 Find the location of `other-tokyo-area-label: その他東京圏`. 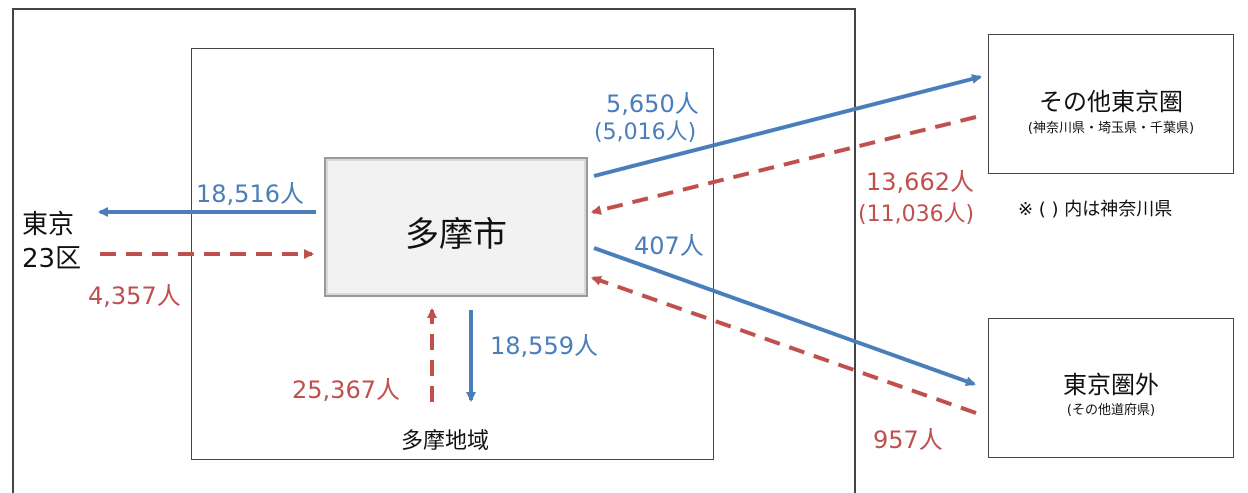

other-tokyo-area-label: その他東京圏 is located at coordinates (1111, 102).